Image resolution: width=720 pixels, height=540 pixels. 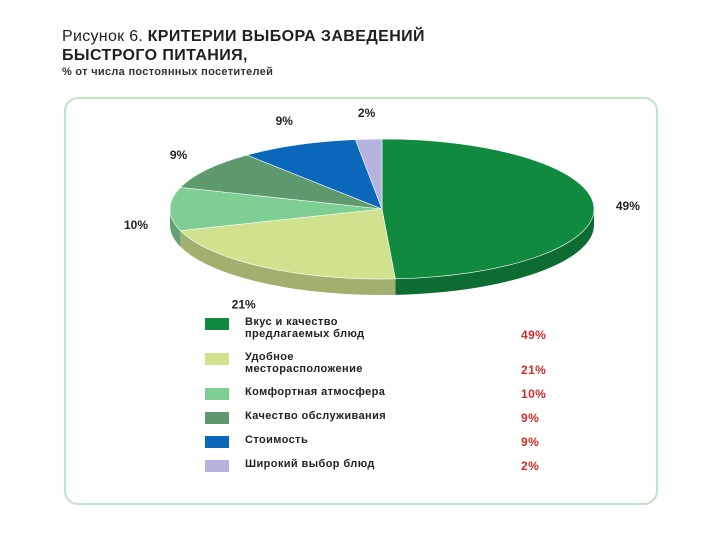 I want to click on pie-side-walls, so click(x=382, y=252).